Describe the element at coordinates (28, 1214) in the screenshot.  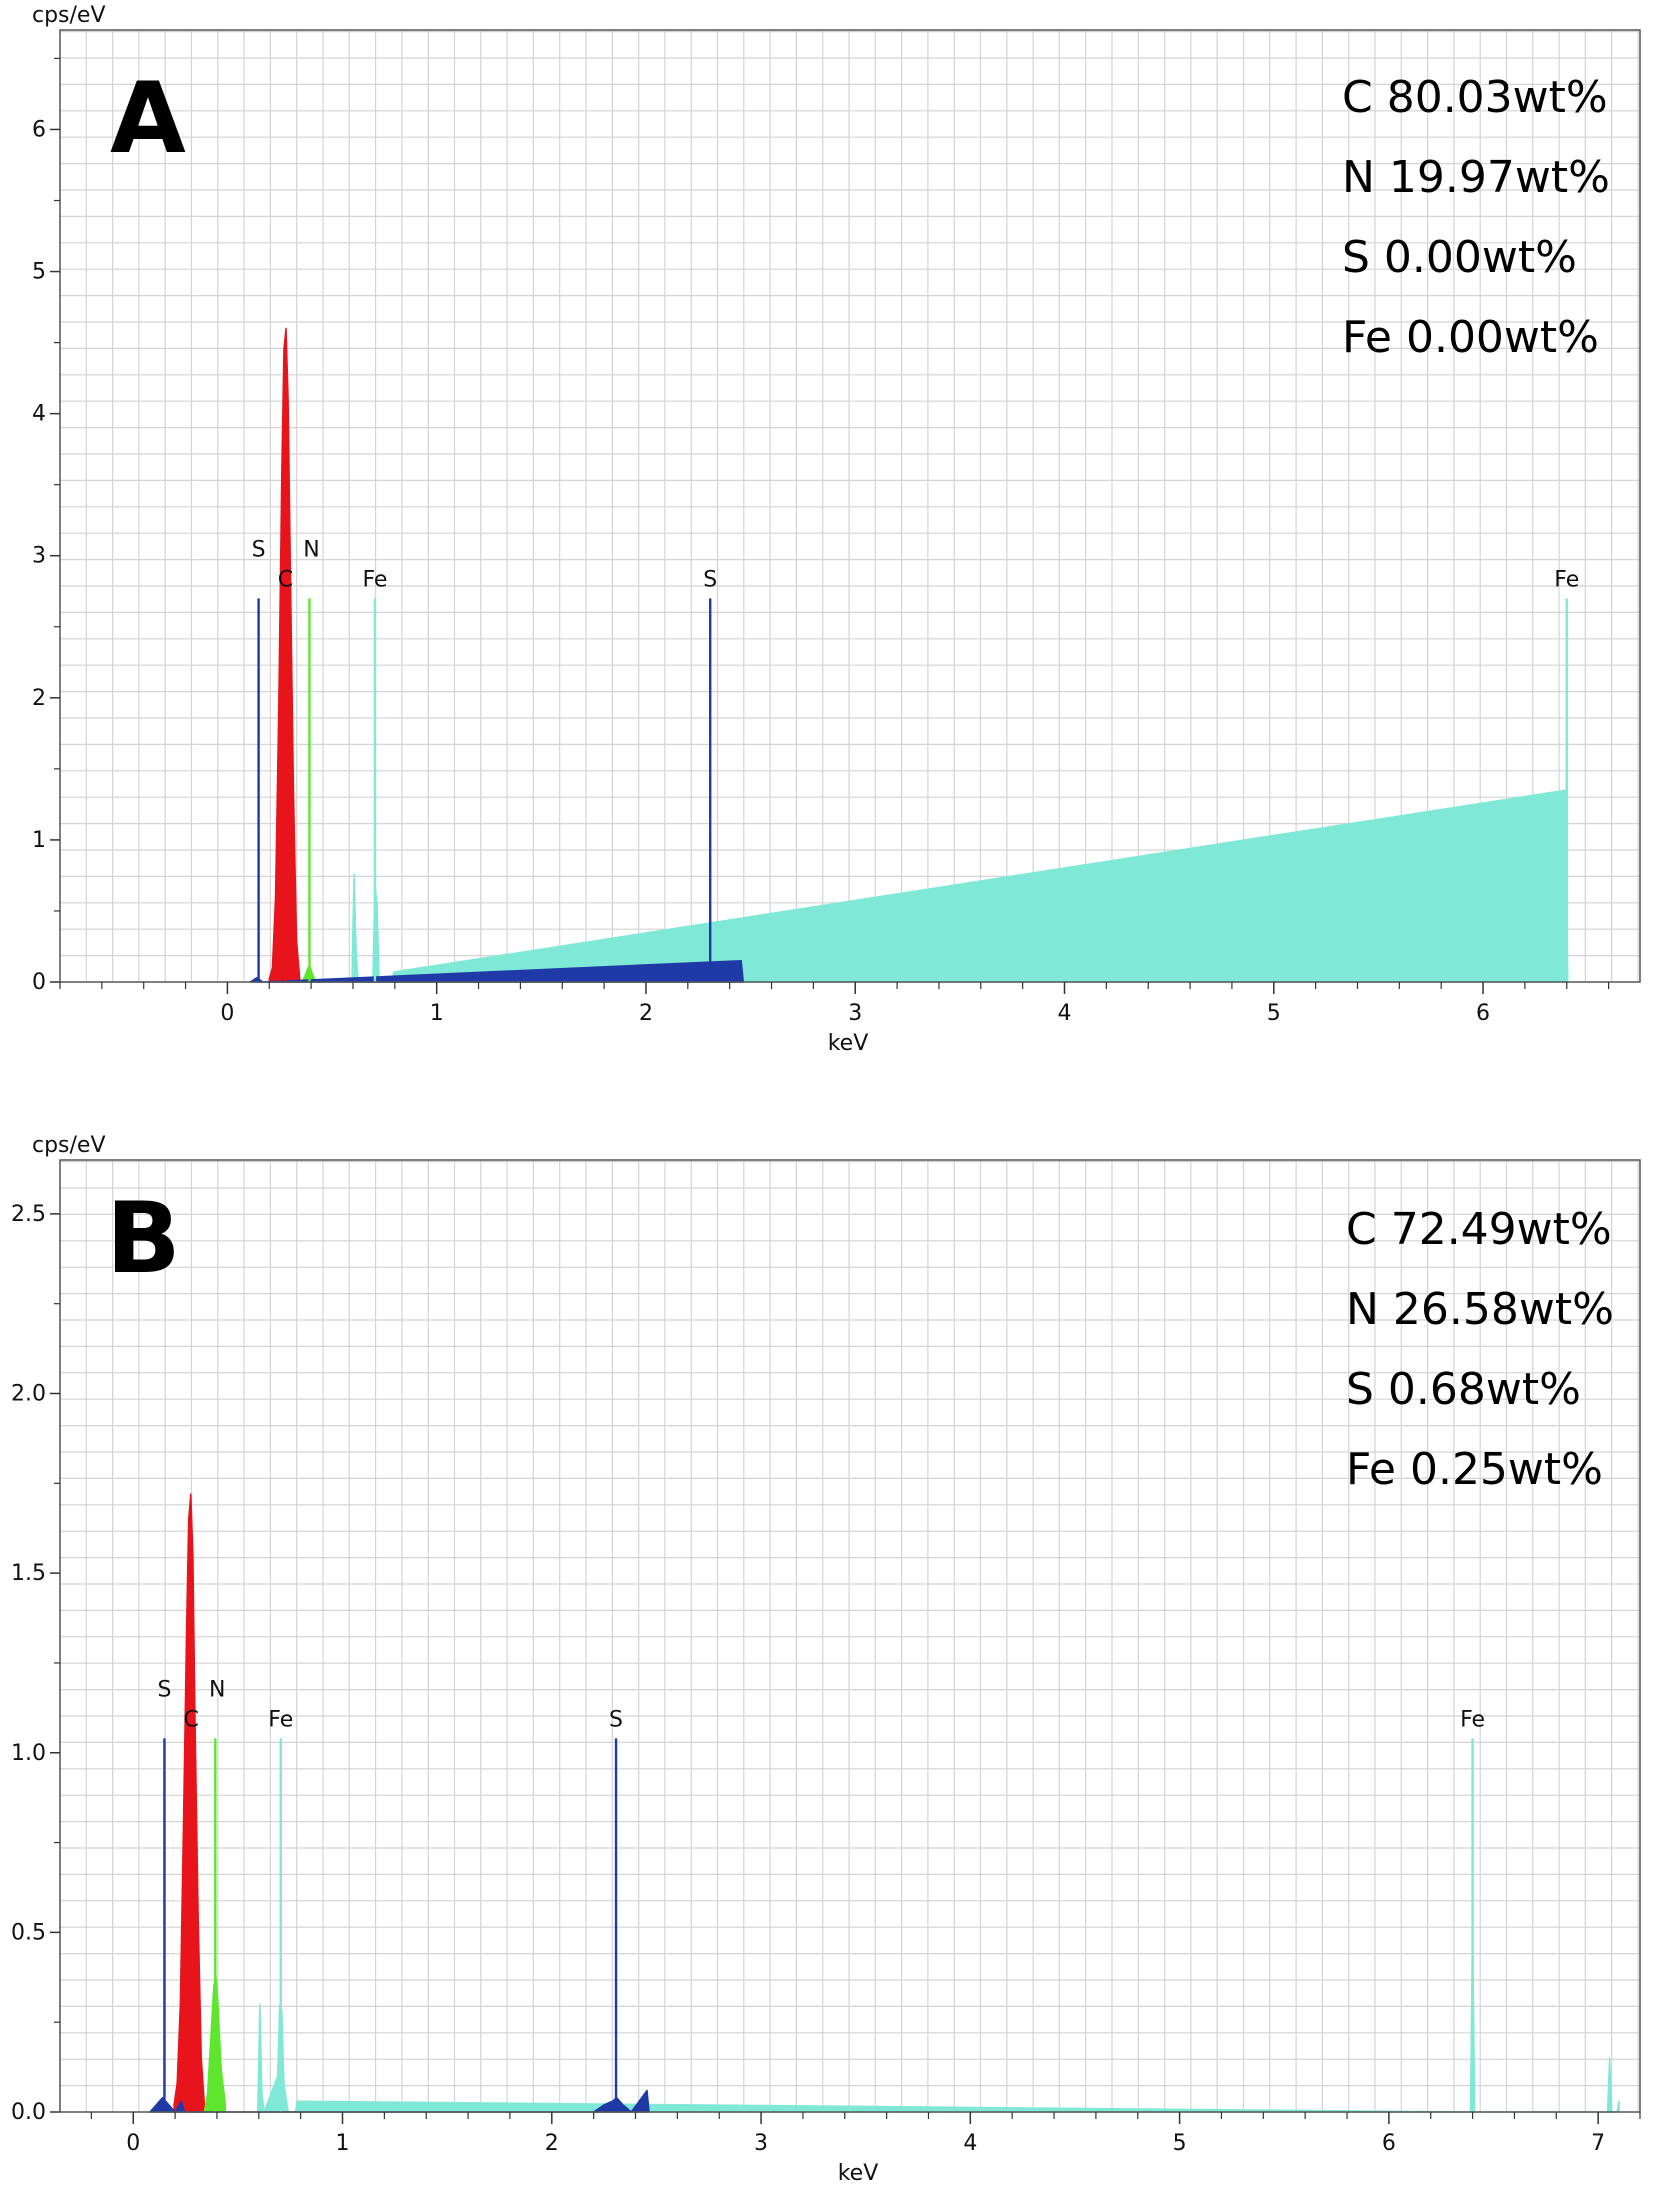
I see `panel-b-y-tick-label: 2.5` at that location.